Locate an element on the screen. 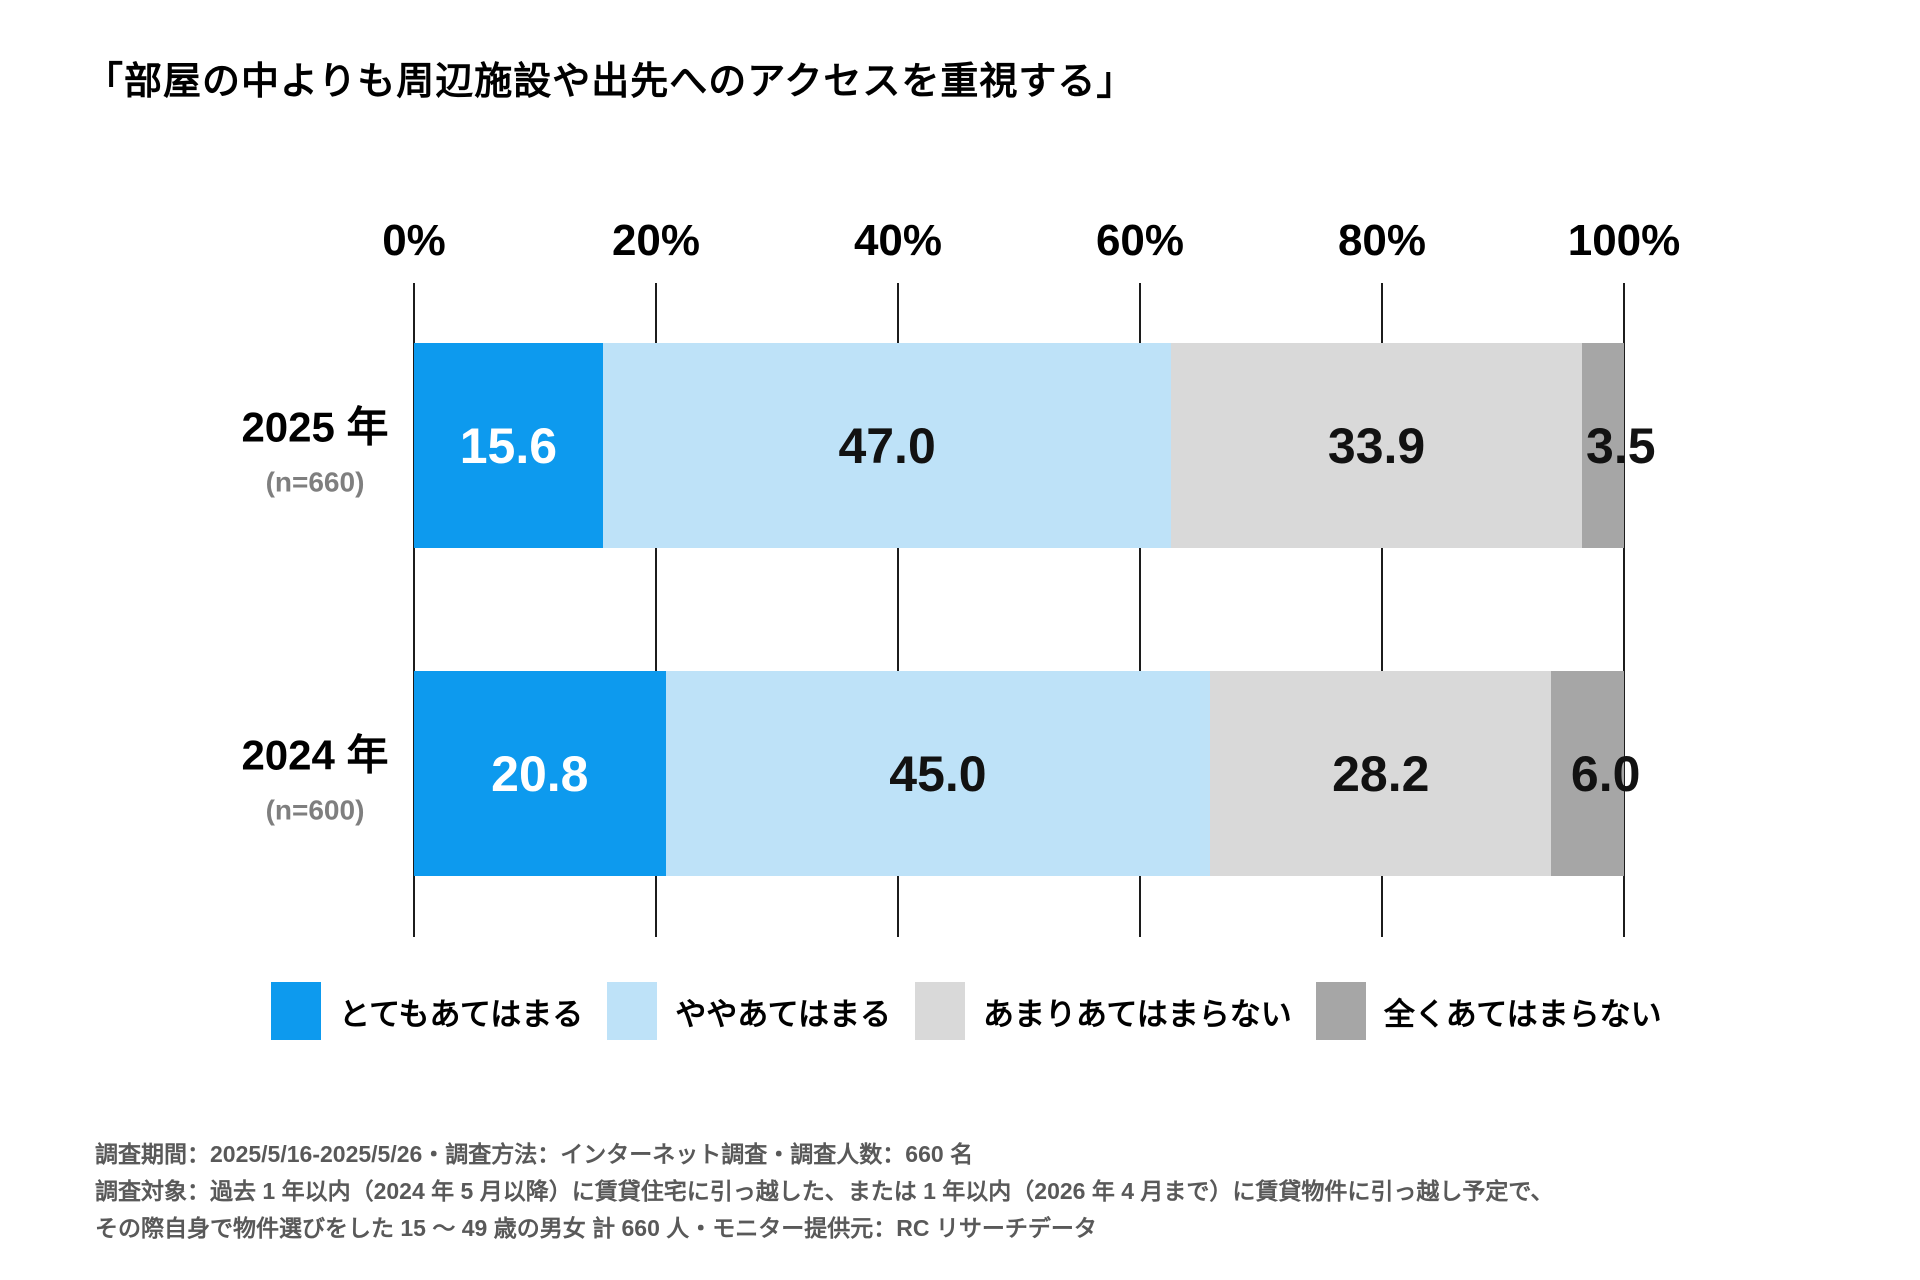 The width and height of the screenshot is (1920, 1280). x-tick-label: 40% is located at coordinates (898, 240).